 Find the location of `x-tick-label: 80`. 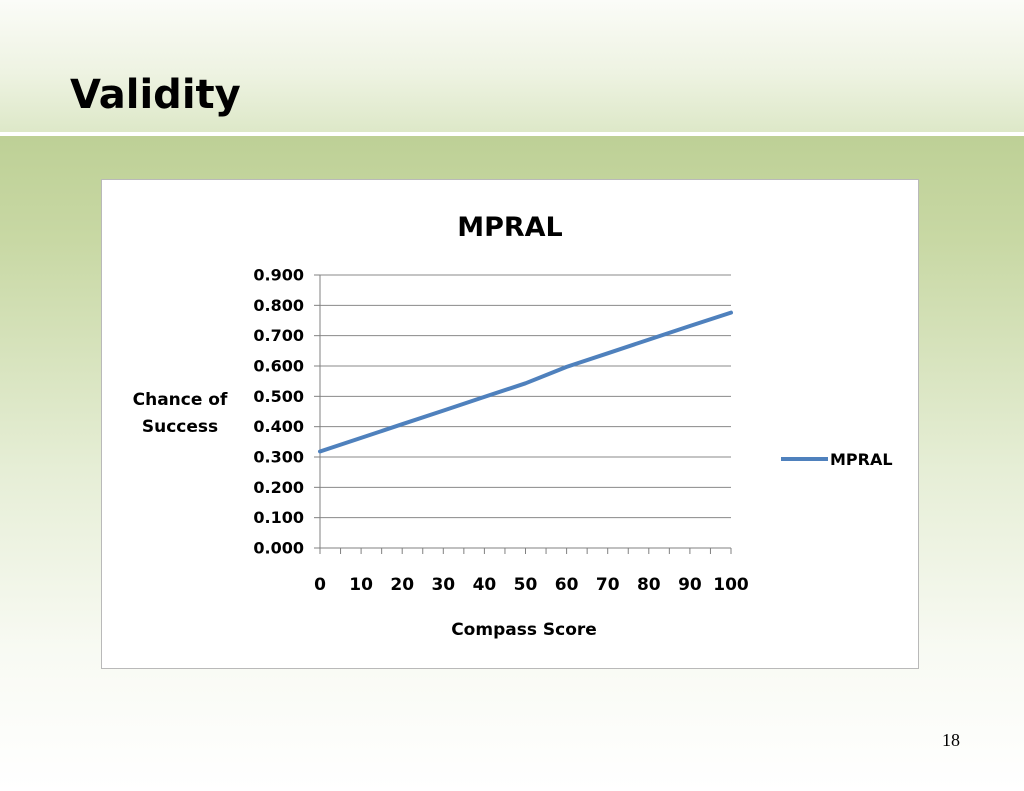

x-tick-label: 80 is located at coordinates (649, 585).